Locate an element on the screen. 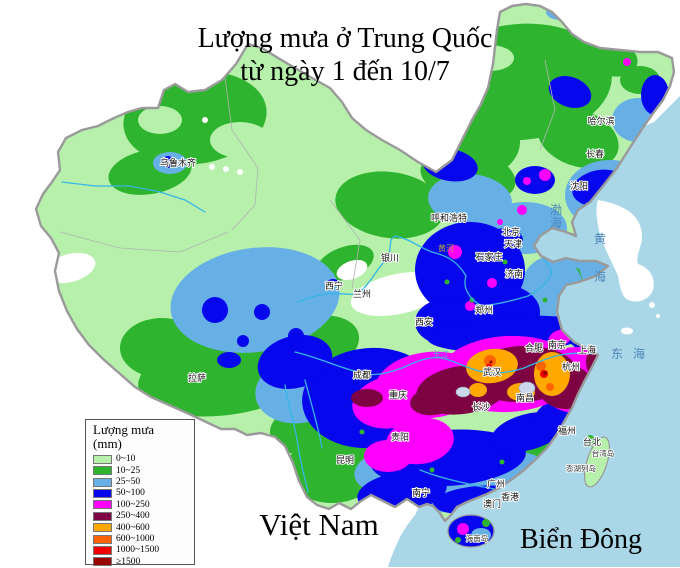 This screenshot has width=680, height=568. legend-item-label: 50~100 is located at coordinates (130, 493).